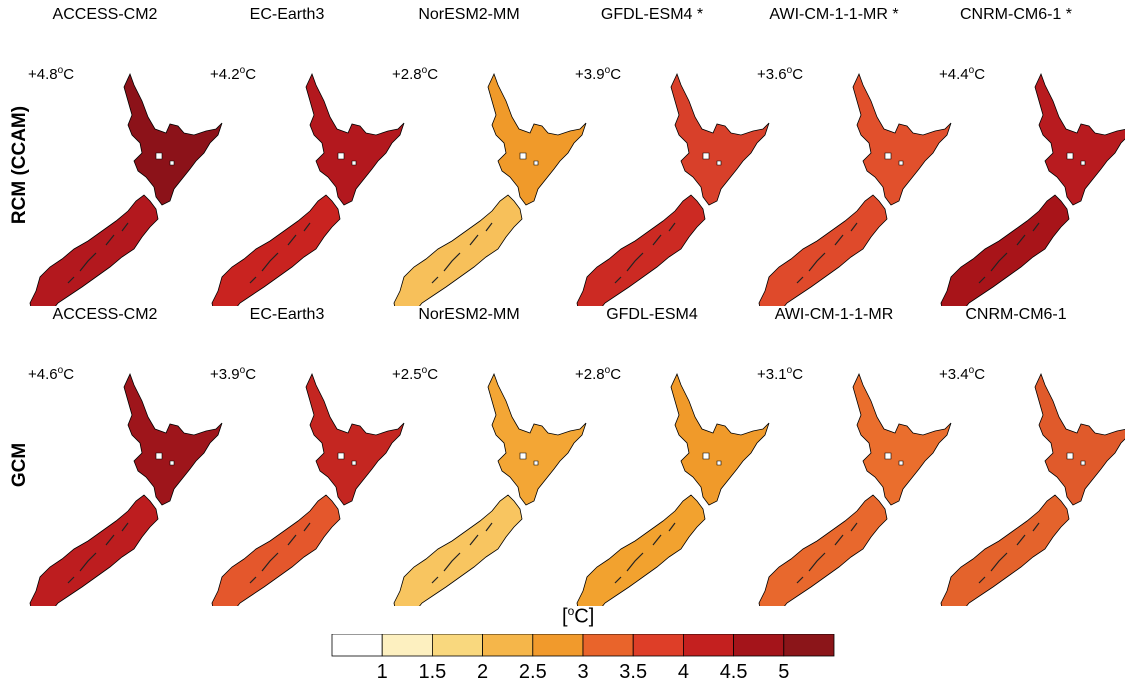 The image size is (1125, 689). What do you see at coordinates (233, 374) in the screenshot?
I see `warming-value: +3.9oC` at bounding box center [233, 374].